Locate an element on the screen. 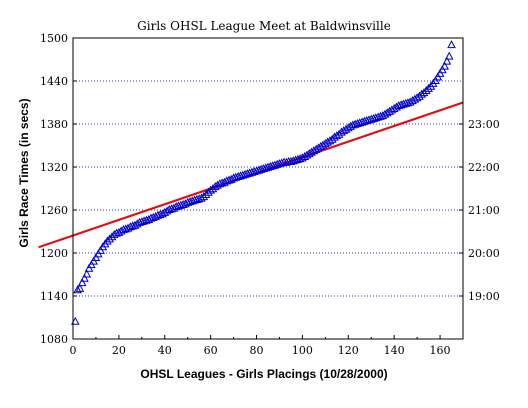 The height and width of the screenshot is (408, 528). y-axis-ticks: 1080 1140 1200 1260 1320 1380 1440 1500 is located at coordinates (58, 189).